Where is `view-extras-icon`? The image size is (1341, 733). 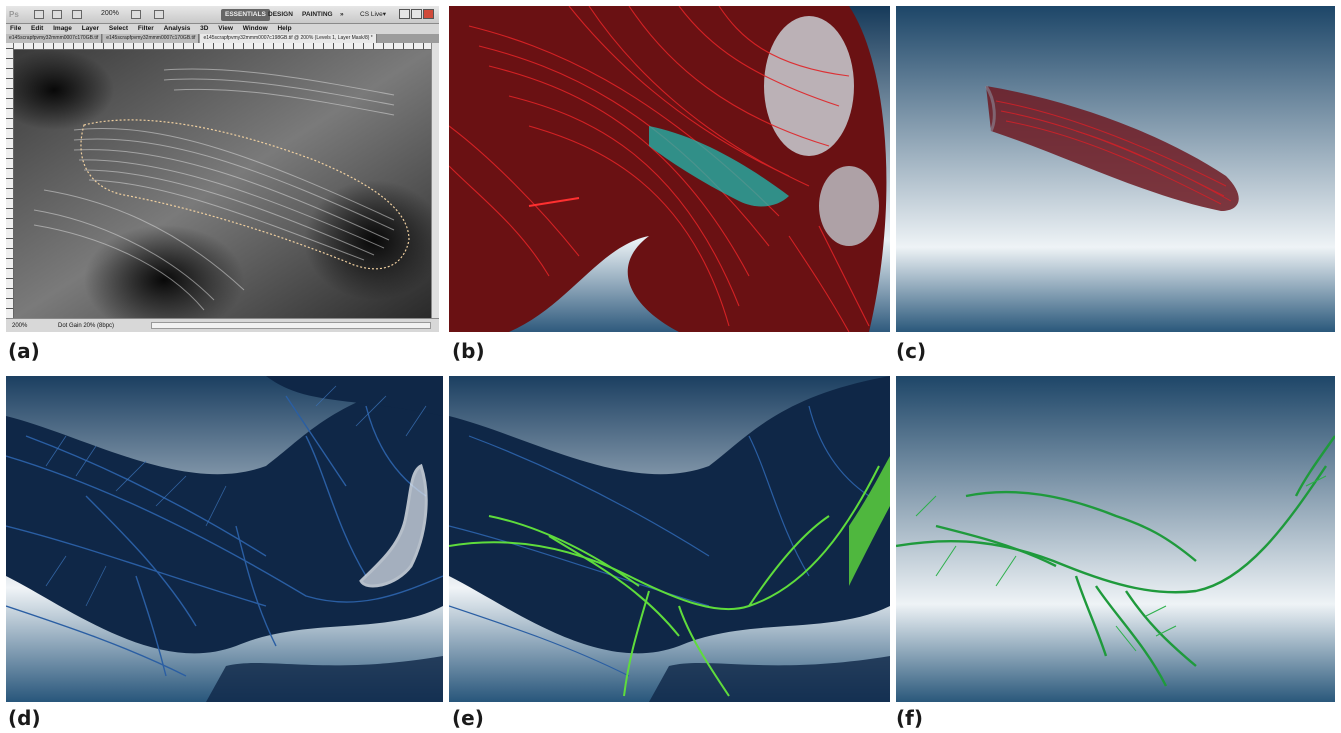 view-extras-icon is located at coordinates (77, 14).